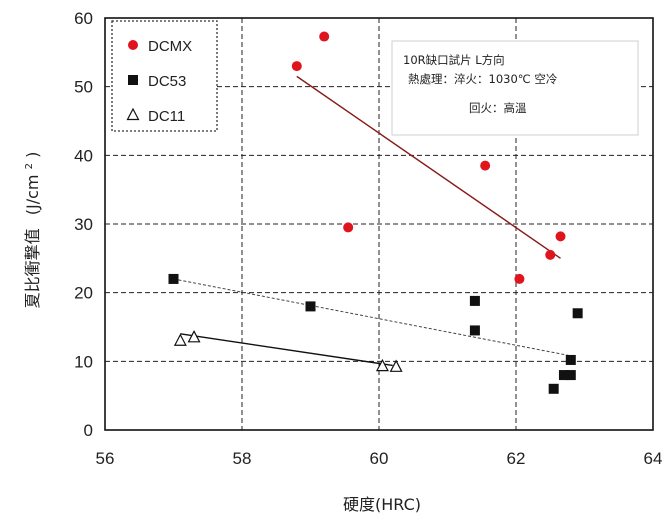 This screenshot has height=522, width=668. What do you see at coordinates (32, 155) in the screenshot?
I see `y-axis-unit-suffix: )` at bounding box center [32, 155].